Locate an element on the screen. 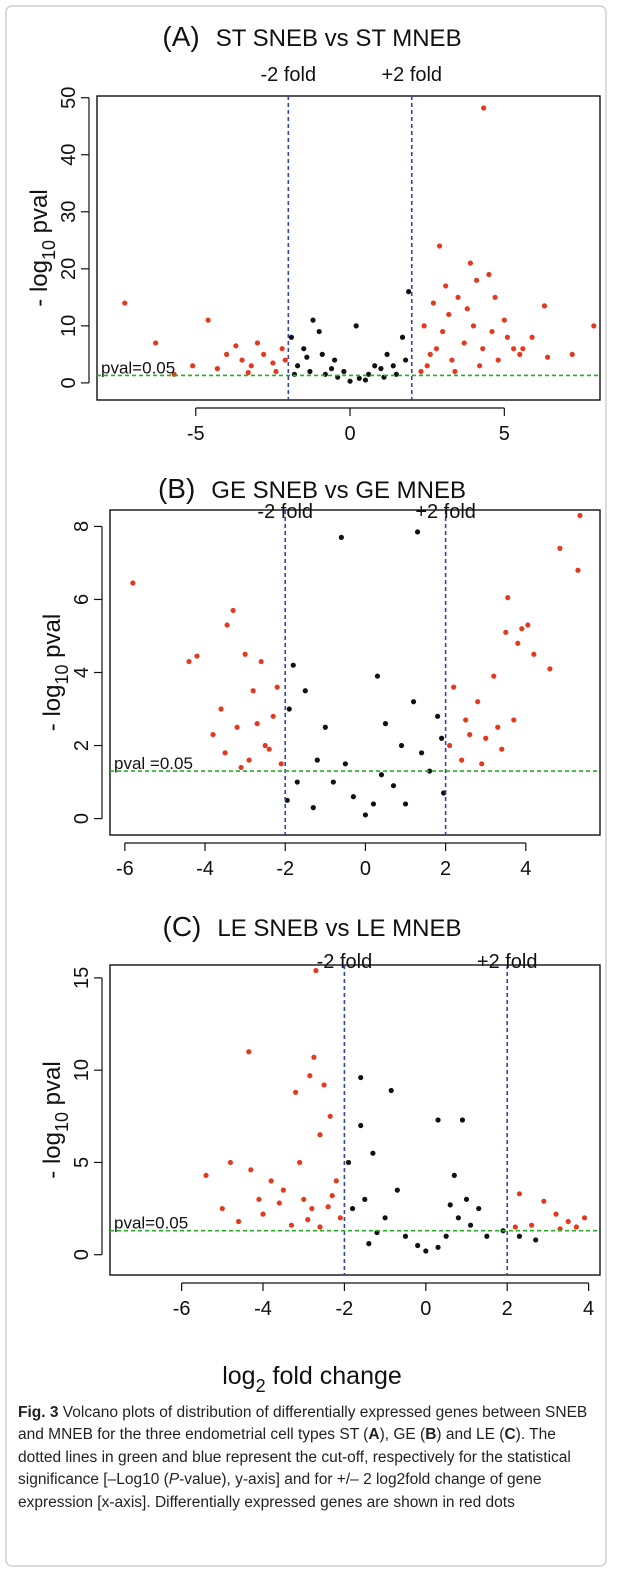  caption-text: A is located at coordinates (374, 1435).